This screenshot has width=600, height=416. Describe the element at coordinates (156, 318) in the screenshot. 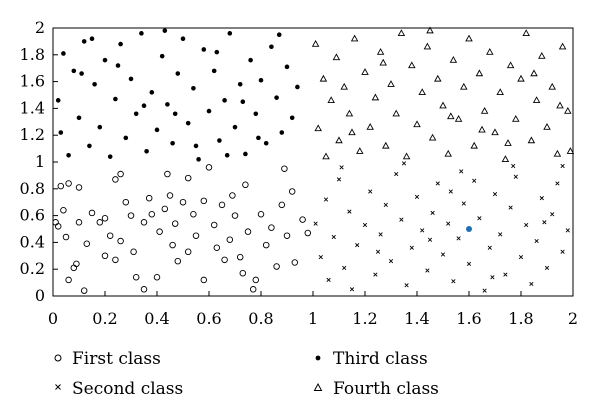

I see `x-tick-label: 0.4` at that location.